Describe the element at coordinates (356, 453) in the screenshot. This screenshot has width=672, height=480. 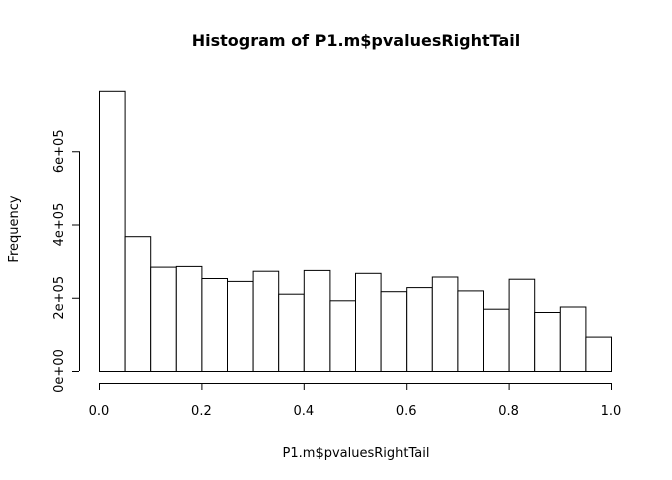
I see `x-axis-label: P1.m$pvaluesRightTail` at that location.